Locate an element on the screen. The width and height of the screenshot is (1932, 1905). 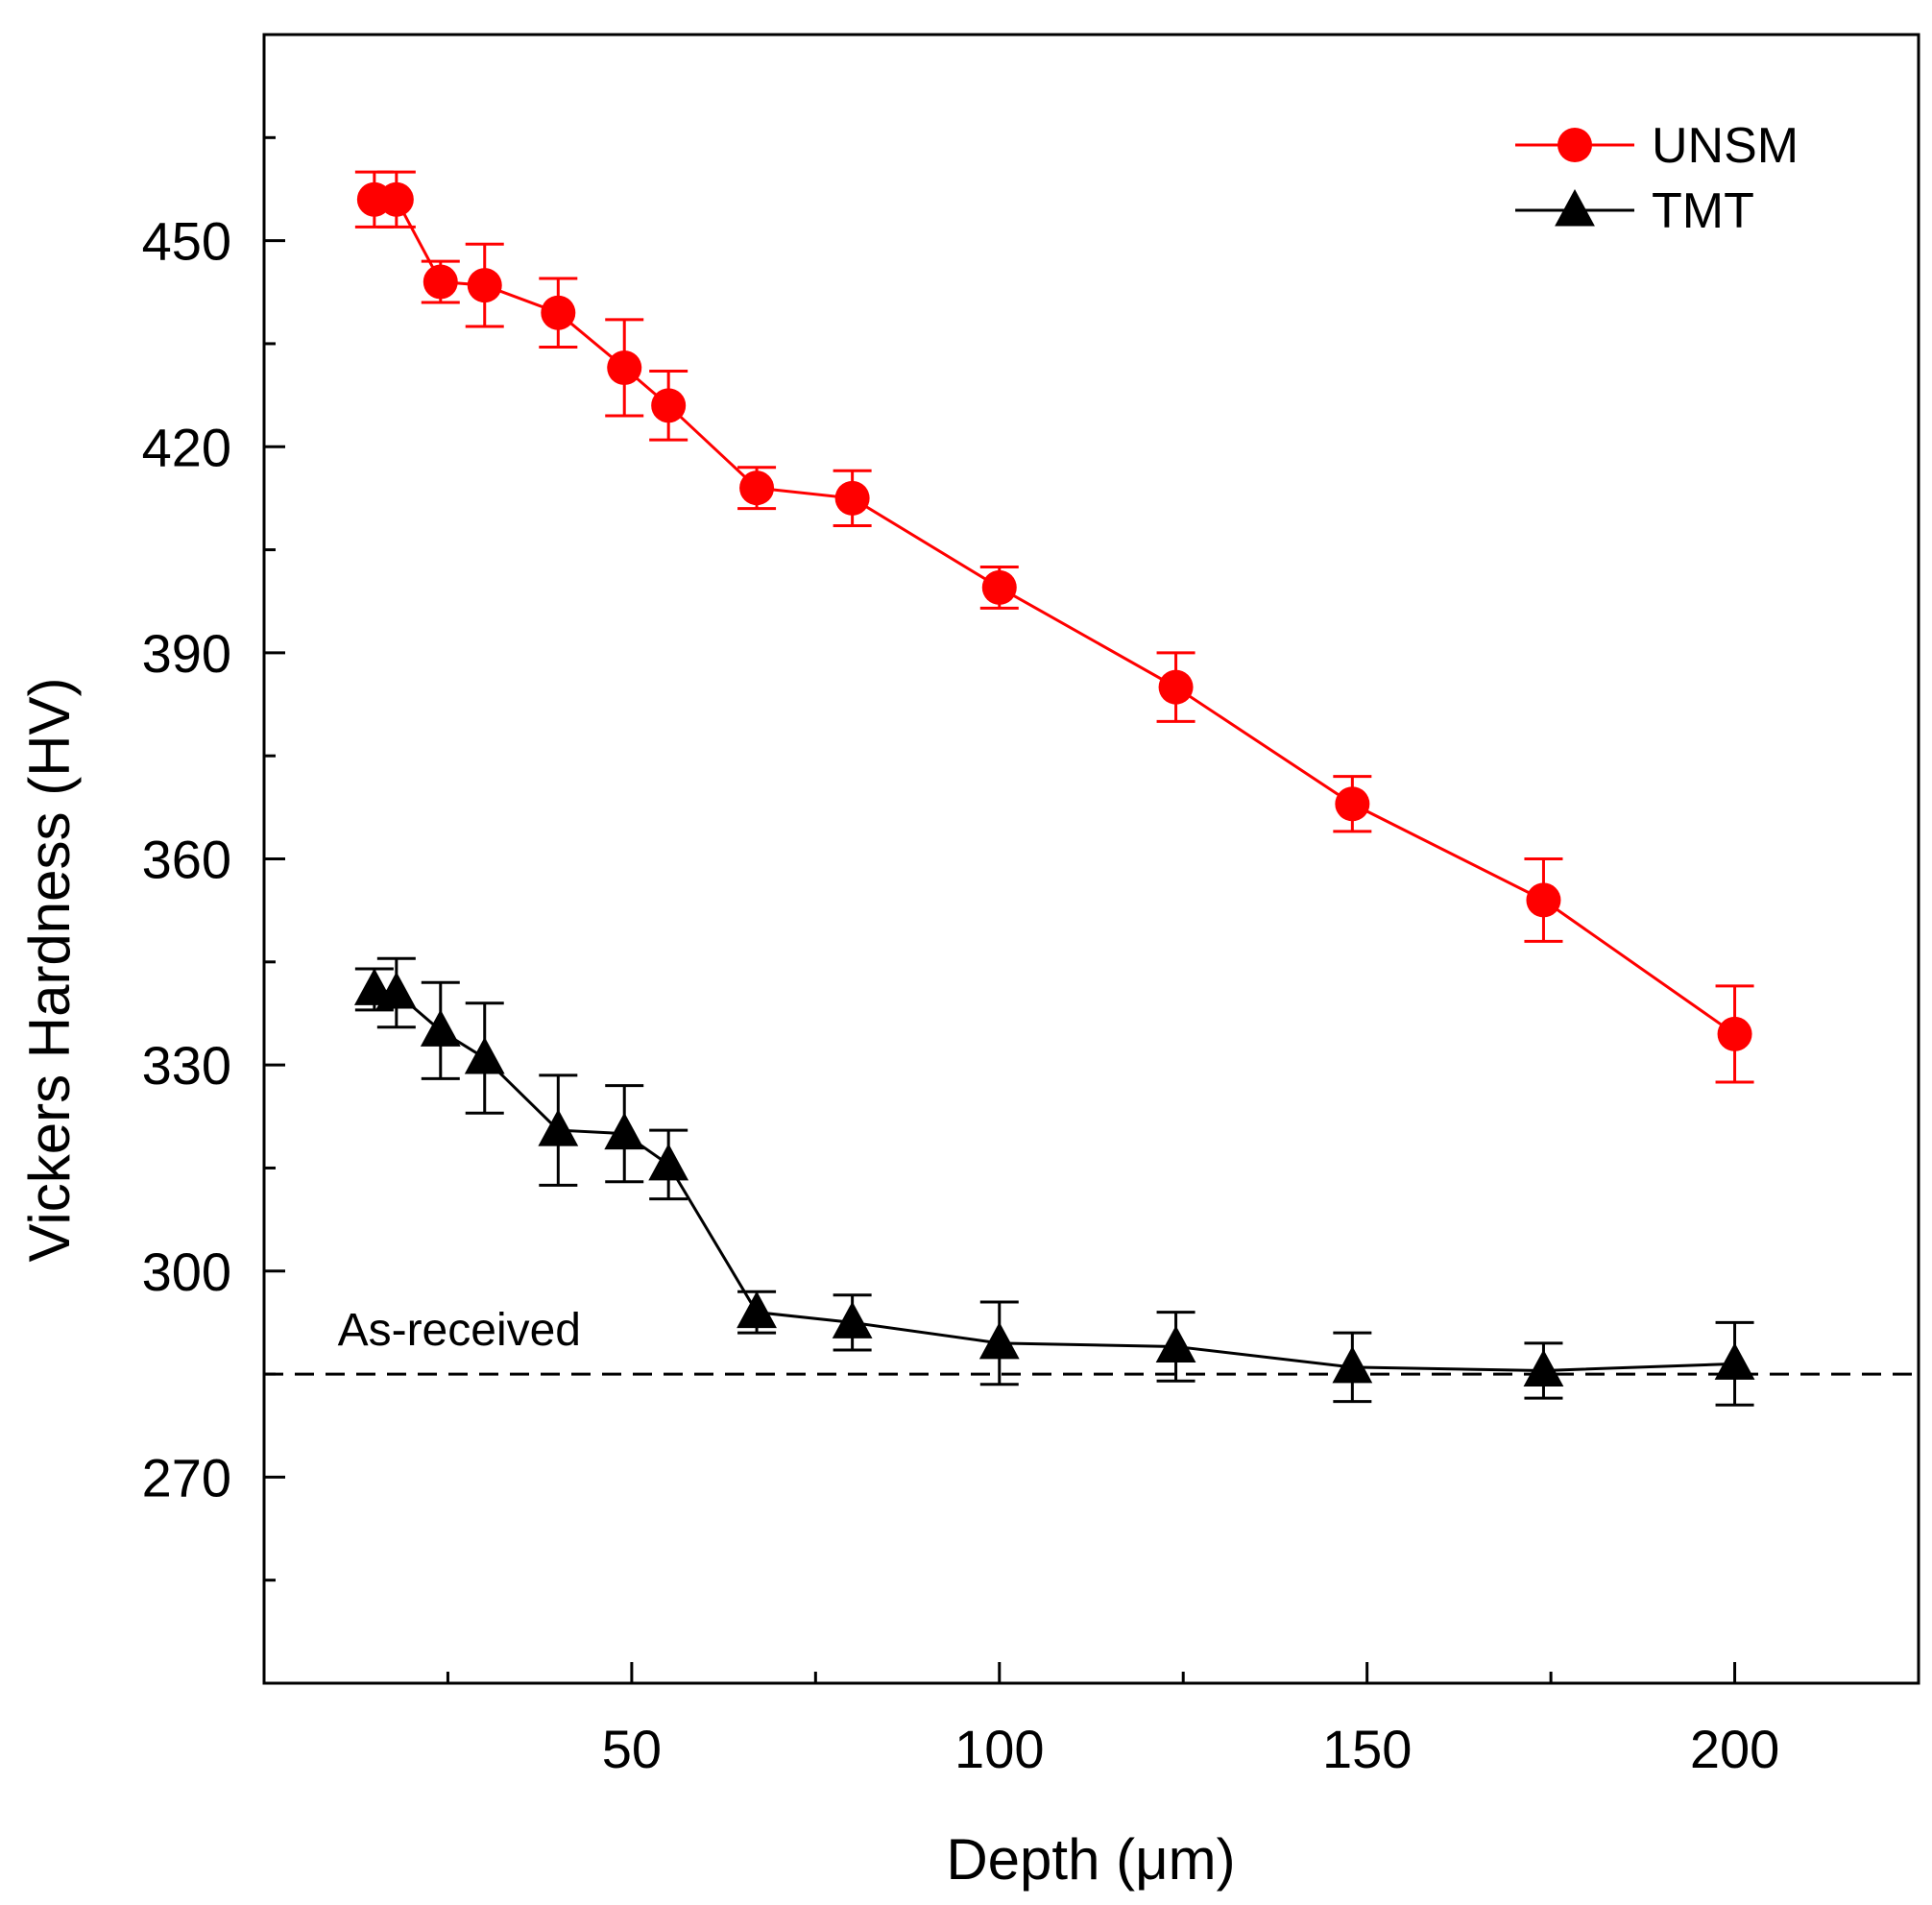
y-tick-label: 300 is located at coordinates (186, 1272).